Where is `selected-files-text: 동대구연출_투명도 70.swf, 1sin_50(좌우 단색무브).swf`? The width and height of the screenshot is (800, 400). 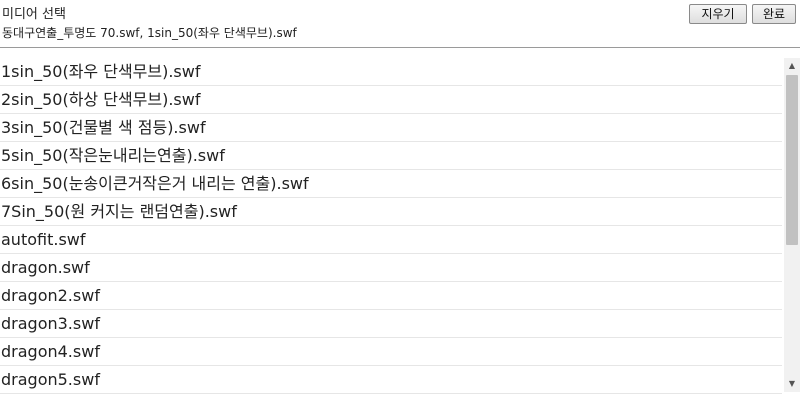
selected-files-text: 동대구연출_투명도 70.swf, 1sin_50(좌우 단색무브).swf is located at coordinates (149, 33).